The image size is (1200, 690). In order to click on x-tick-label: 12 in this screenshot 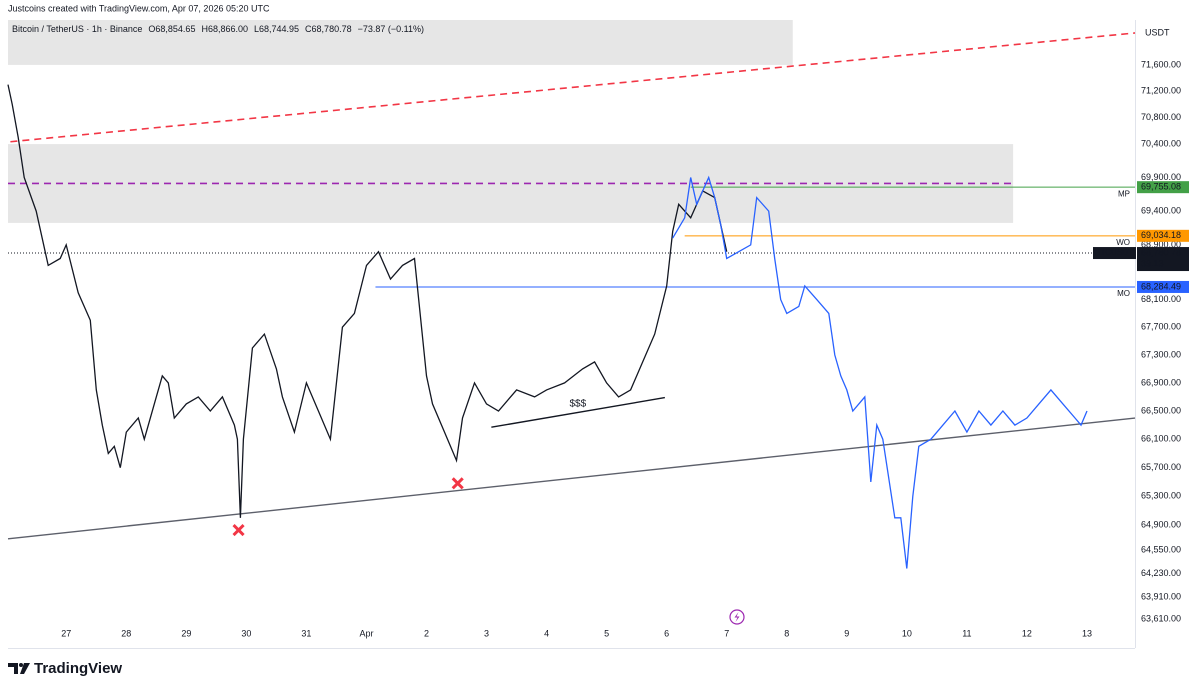, I will do `click(1027, 633)`.